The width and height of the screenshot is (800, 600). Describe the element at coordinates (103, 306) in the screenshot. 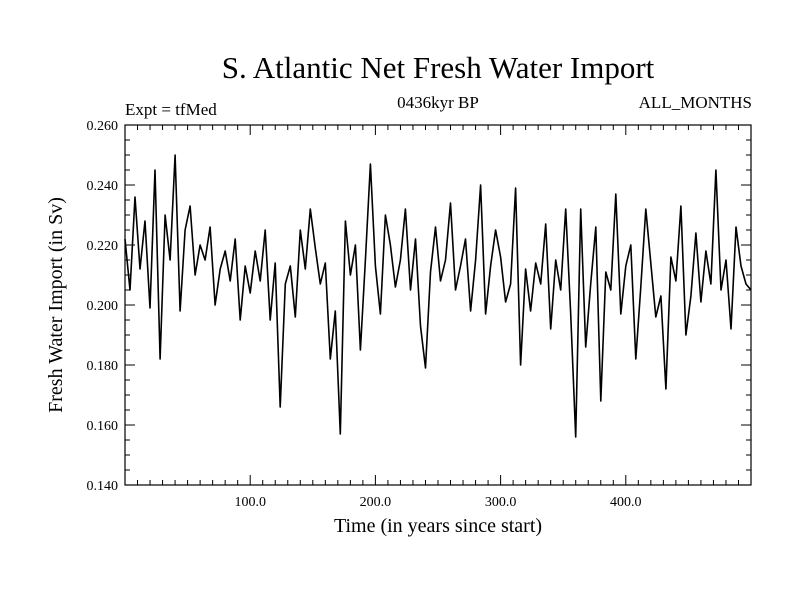

I see `y-tick-label: 0.200` at that location.